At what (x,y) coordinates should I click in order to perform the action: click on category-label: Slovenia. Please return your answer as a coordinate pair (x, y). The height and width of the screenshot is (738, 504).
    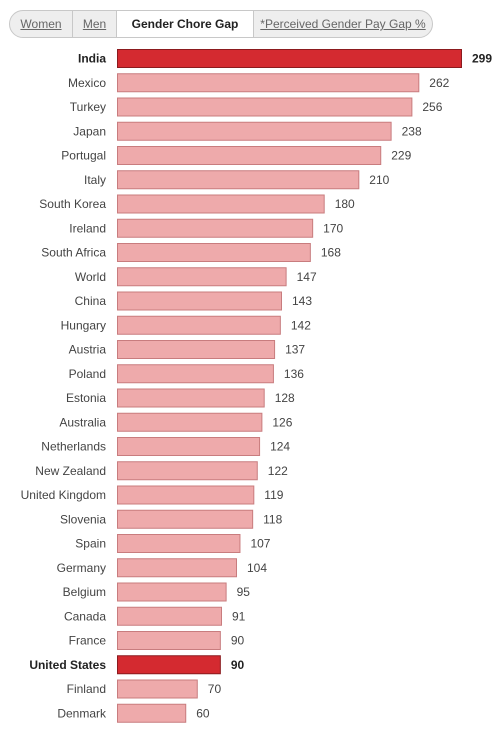
    Looking at the image, I should click on (83, 519).